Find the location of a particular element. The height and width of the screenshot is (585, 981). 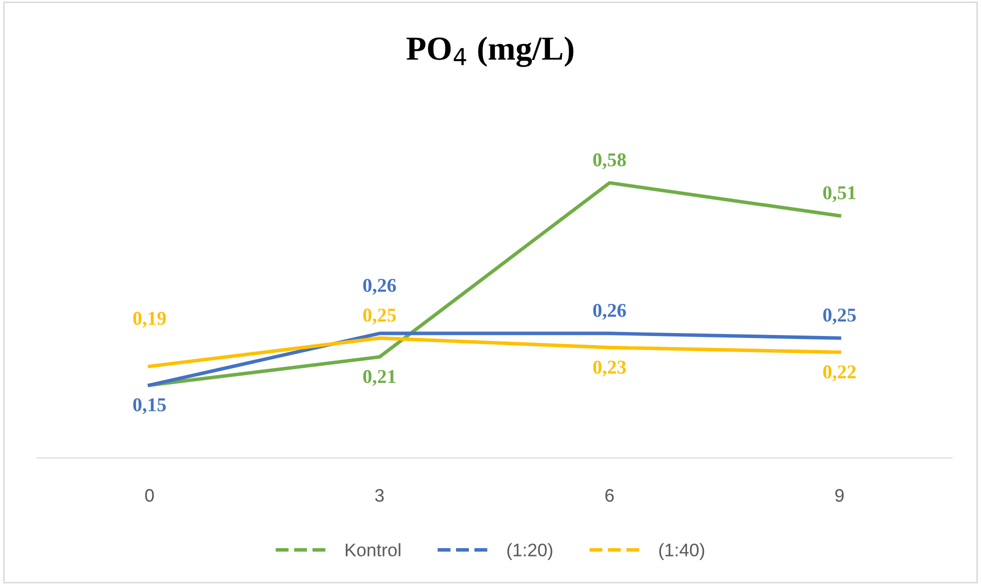

data-label: 0,22 is located at coordinates (839, 373).